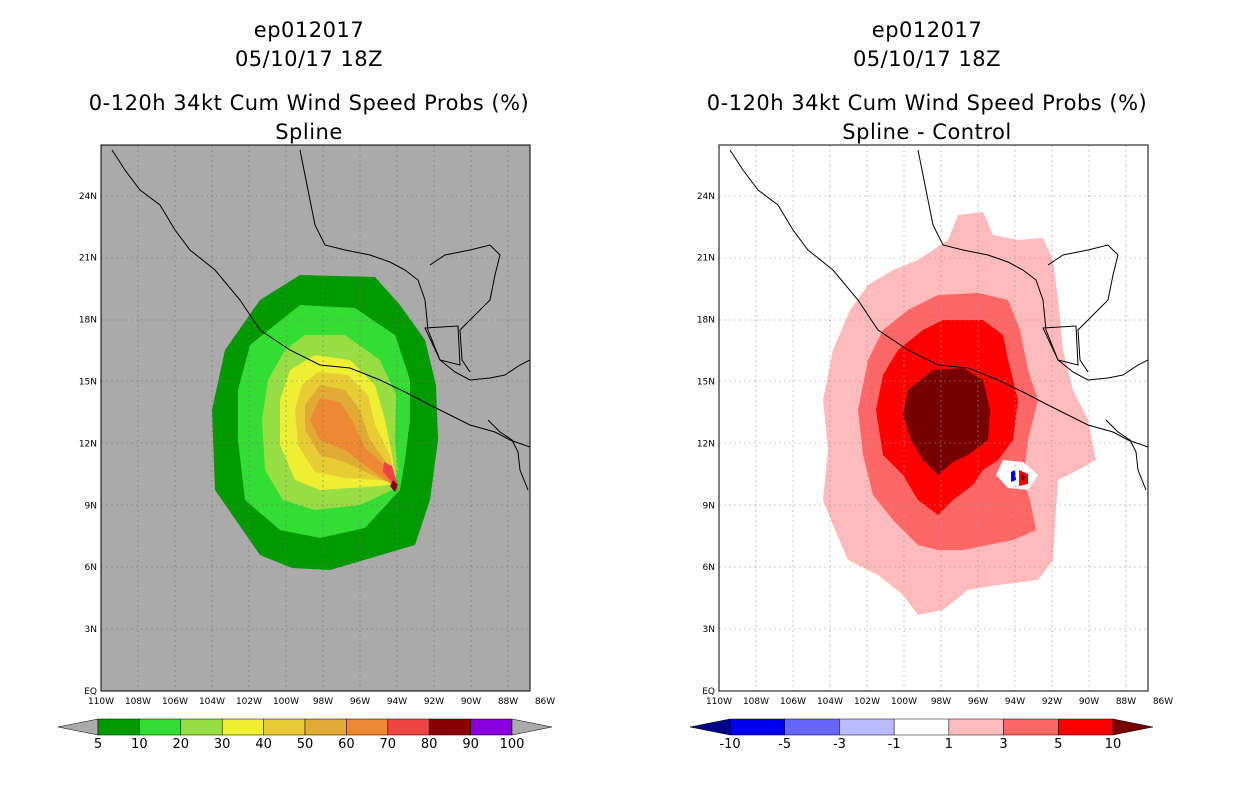 The width and height of the screenshot is (1236, 800). Describe the element at coordinates (710, 727) in the screenshot. I see `right-colorbar-under-arrow` at that location.